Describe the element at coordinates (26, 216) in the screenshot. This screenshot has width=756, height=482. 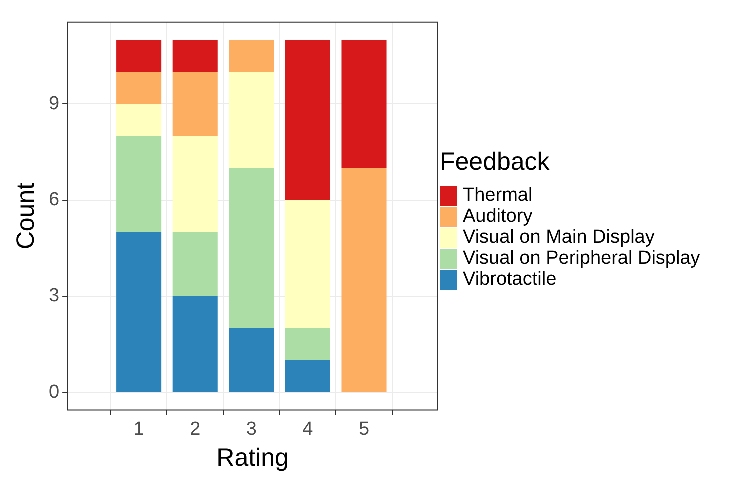
I see `y-axis-title: Count` at that location.